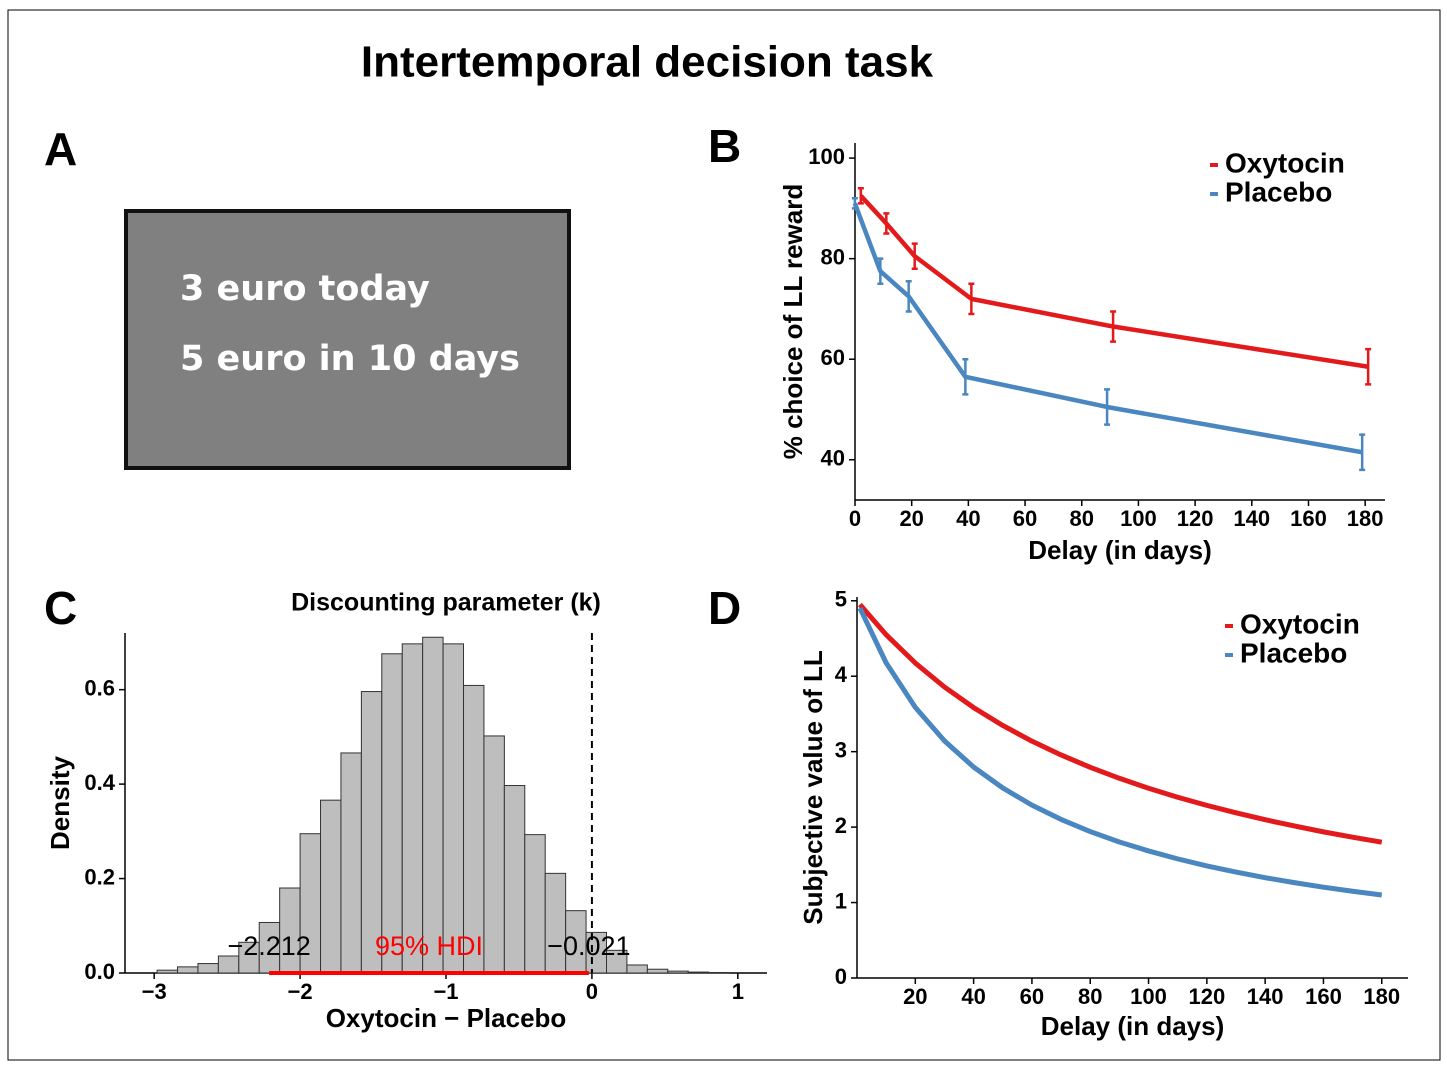  What do you see at coordinates (647, 62) in the screenshot?
I see `figure-title: Intertemporal decision task` at bounding box center [647, 62].